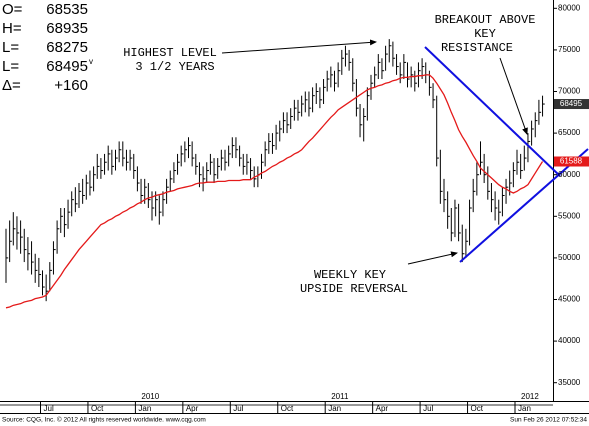 The image size is (589, 426). I want to click on y-tick-label: 55000, so click(569, 215).